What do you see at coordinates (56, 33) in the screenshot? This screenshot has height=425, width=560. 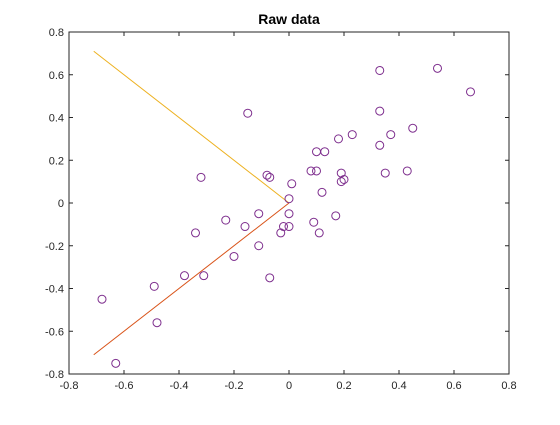 I see `y-tick-label: 0.8` at bounding box center [56, 33].